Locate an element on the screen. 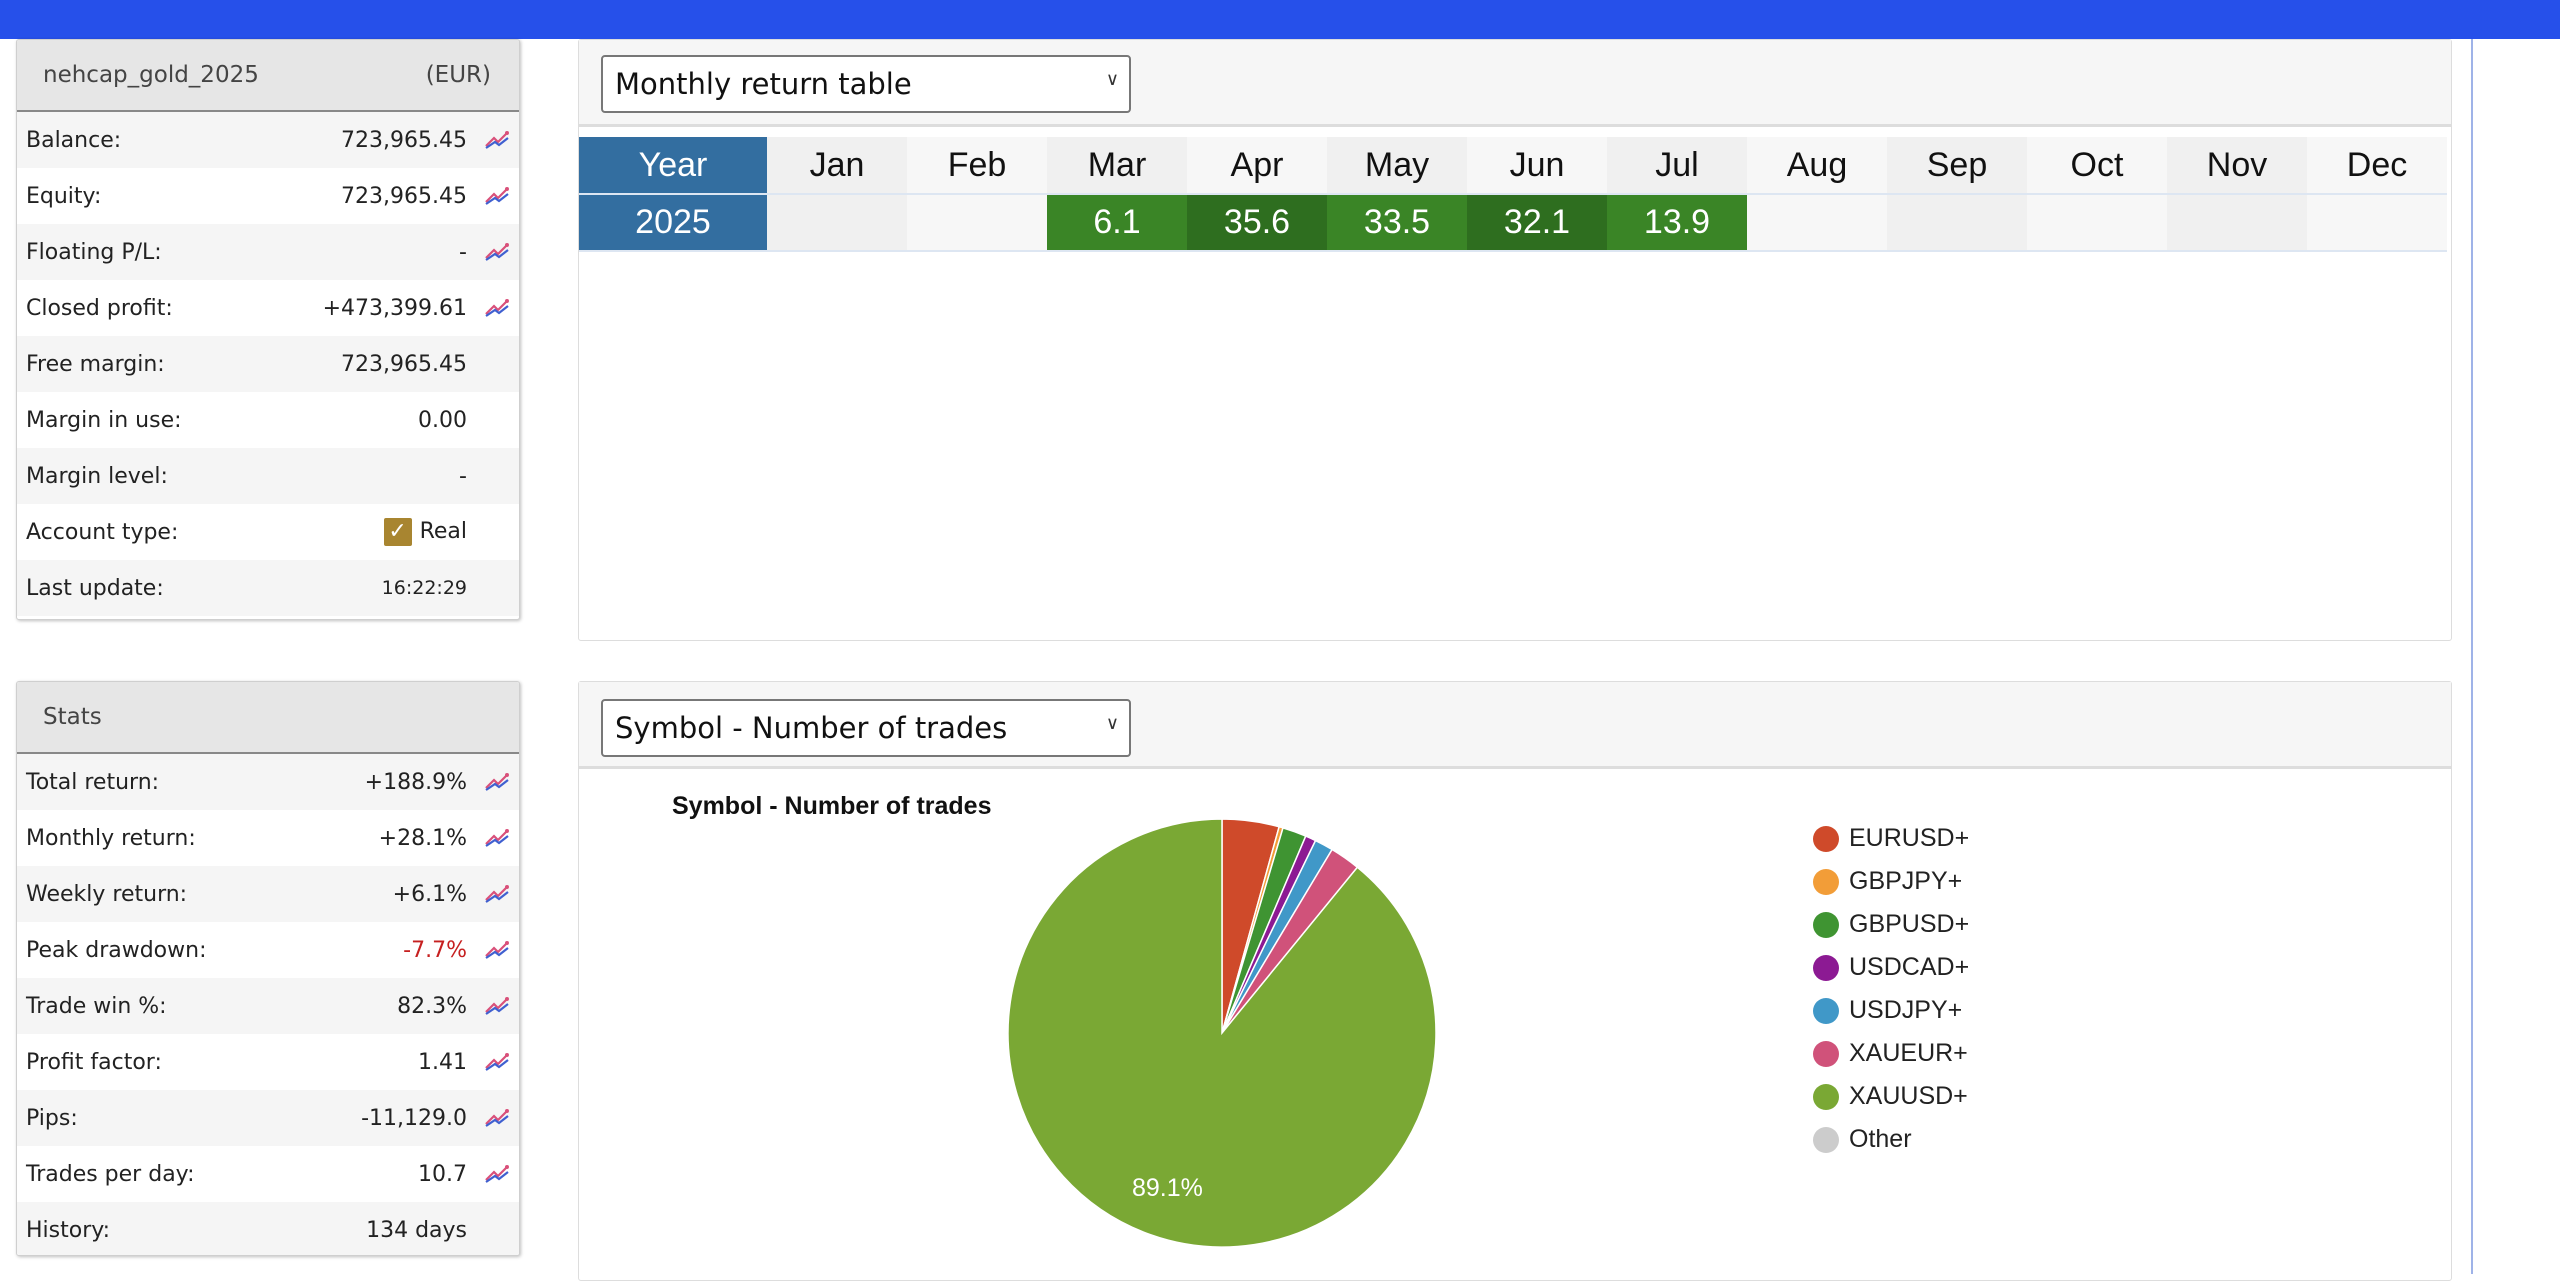  stat-row: Total return: +188.9% is located at coordinates (268, 782).